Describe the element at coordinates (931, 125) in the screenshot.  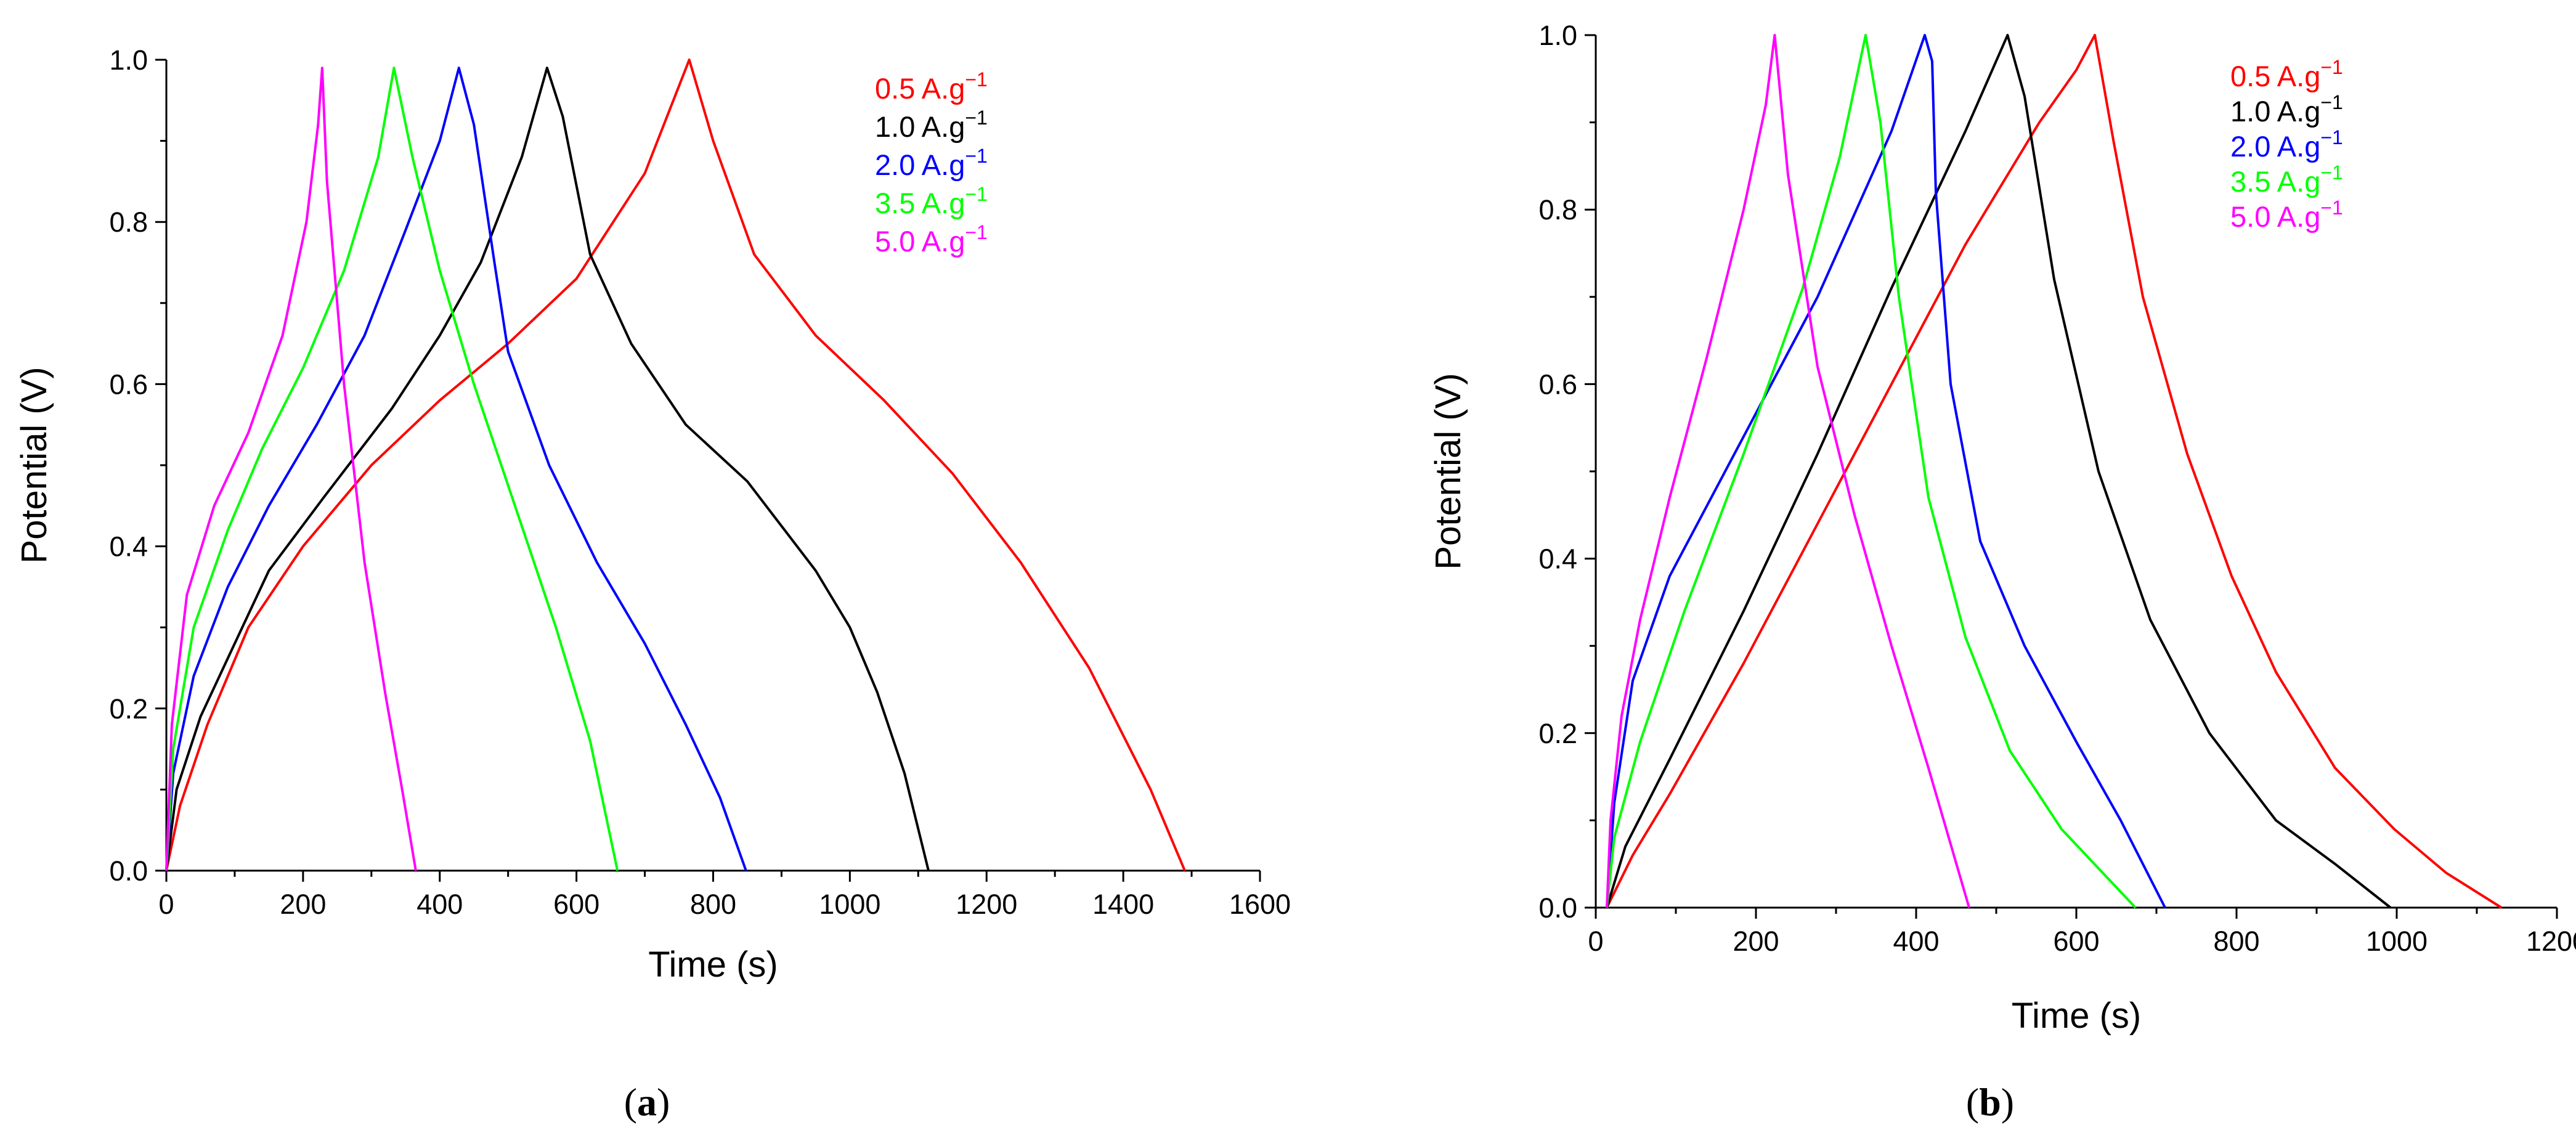
I see `panel-a-legend-entry-1: 1.0 A.g−1` at that location.